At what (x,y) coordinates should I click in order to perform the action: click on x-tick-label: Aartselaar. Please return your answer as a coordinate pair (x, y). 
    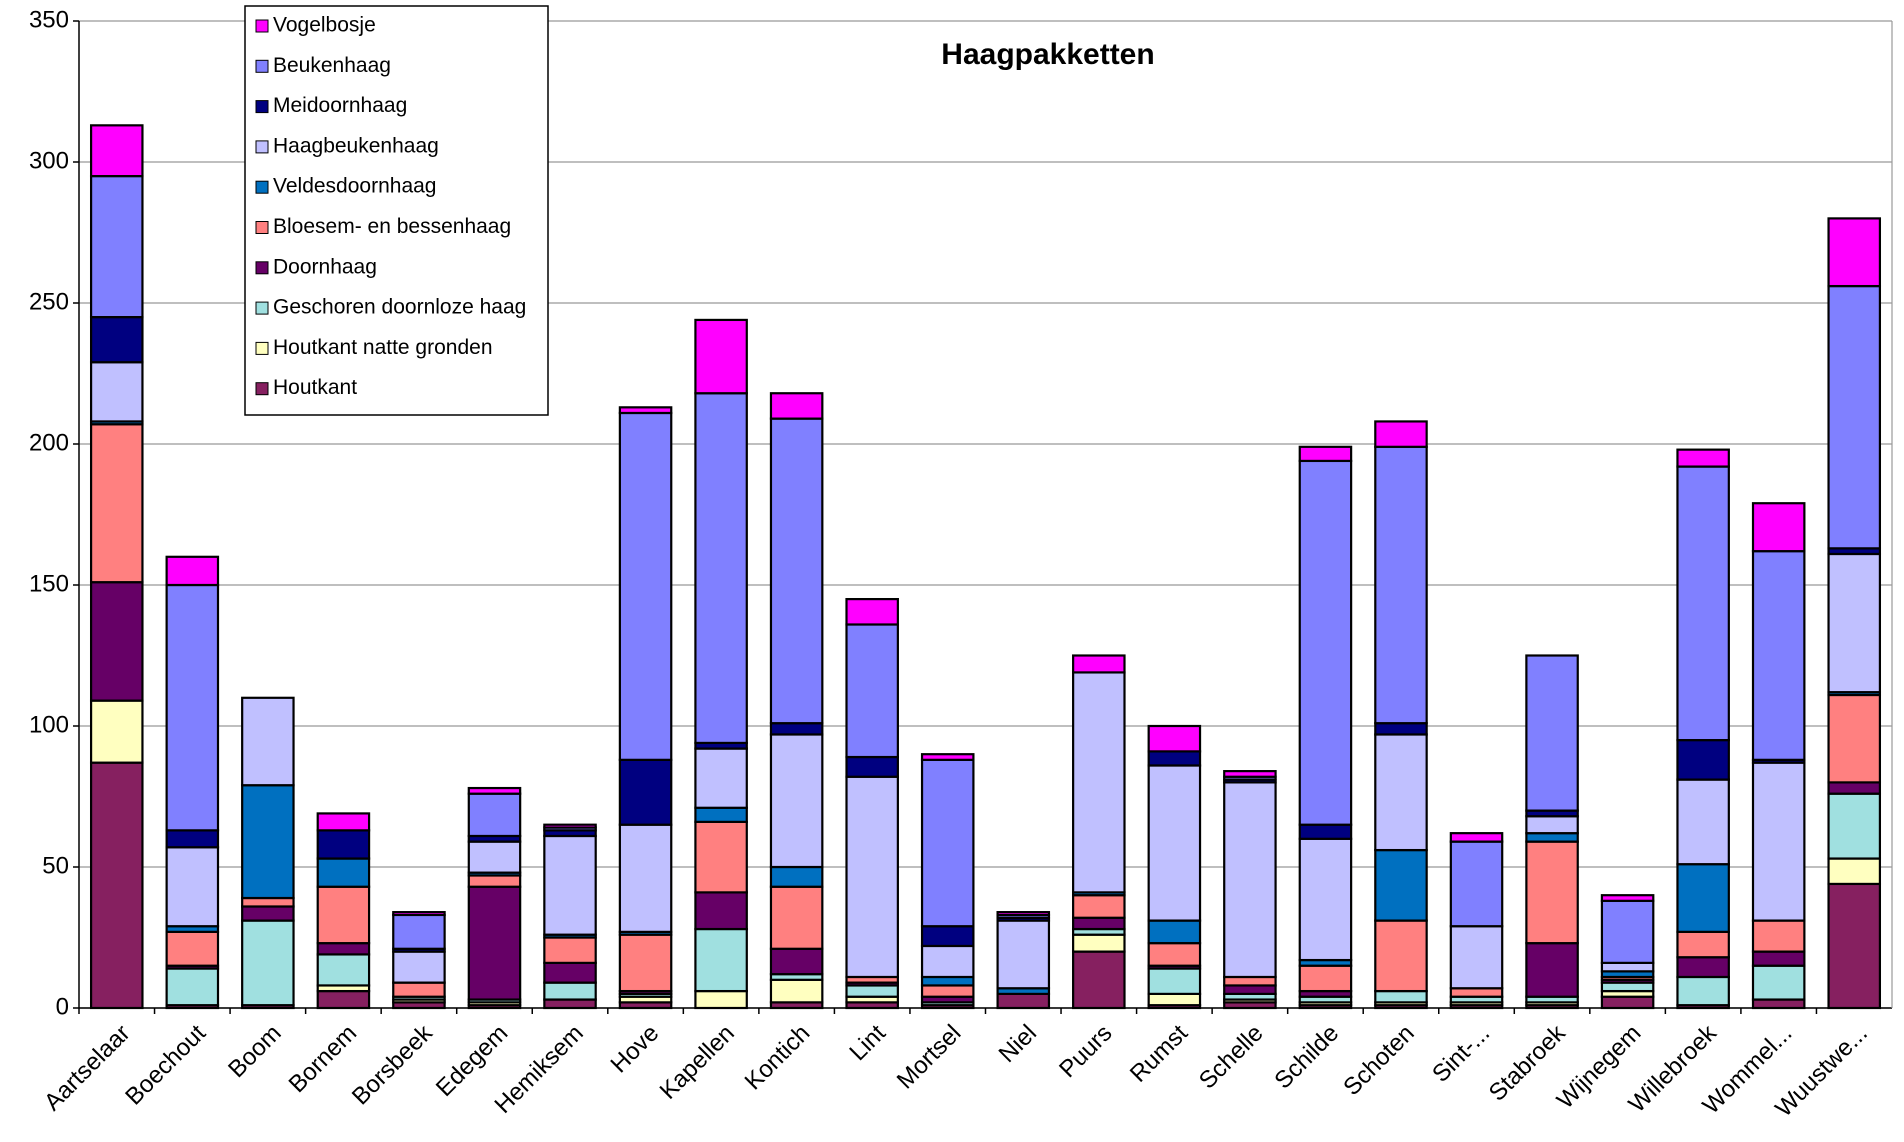
    Looking at the image, I should click on (87, 1068).